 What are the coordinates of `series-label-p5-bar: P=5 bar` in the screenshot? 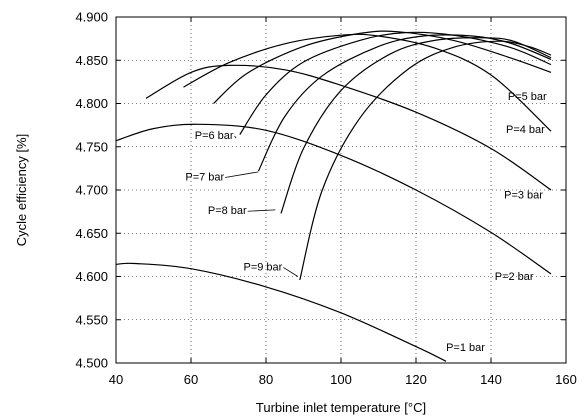 It's located at (527, 97).